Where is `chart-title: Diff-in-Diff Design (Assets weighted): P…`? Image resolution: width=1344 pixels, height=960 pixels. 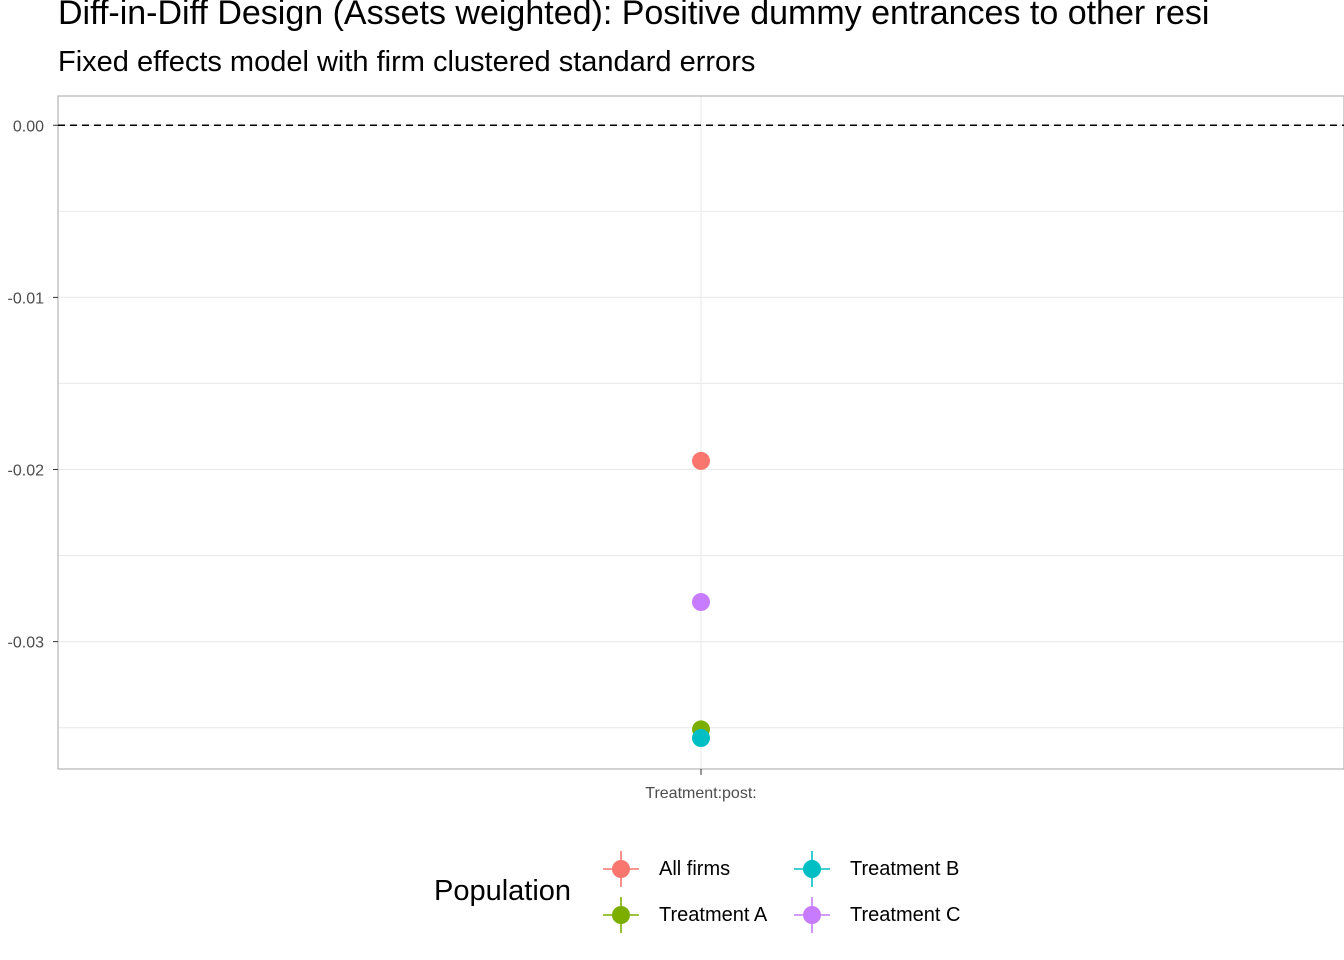
chart-title: Diff-in-Diff Design (Assets weighted): P… is located at coordinates (634, 16).